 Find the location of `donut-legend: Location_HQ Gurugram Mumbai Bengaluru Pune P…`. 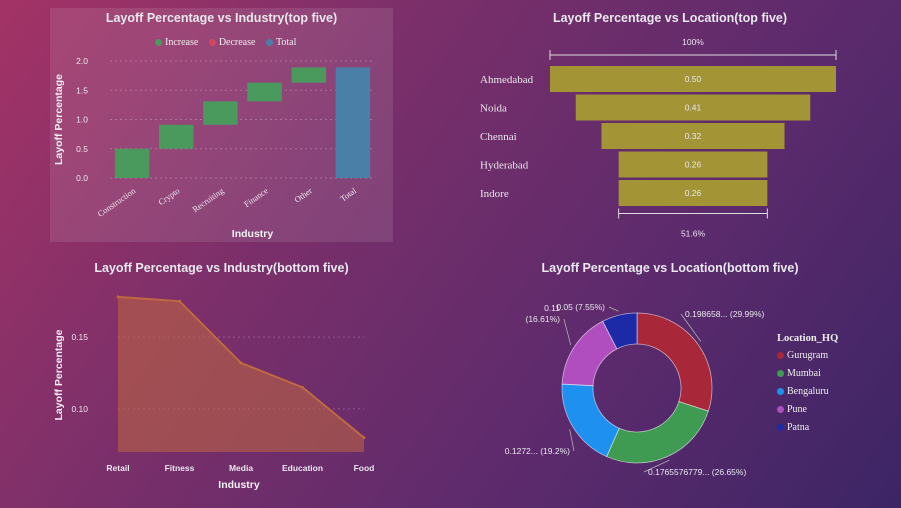

donut-legend: Location_HQ Gurugram Mumbai Bengaluru Pune P… is located at coordinates (807, 386).